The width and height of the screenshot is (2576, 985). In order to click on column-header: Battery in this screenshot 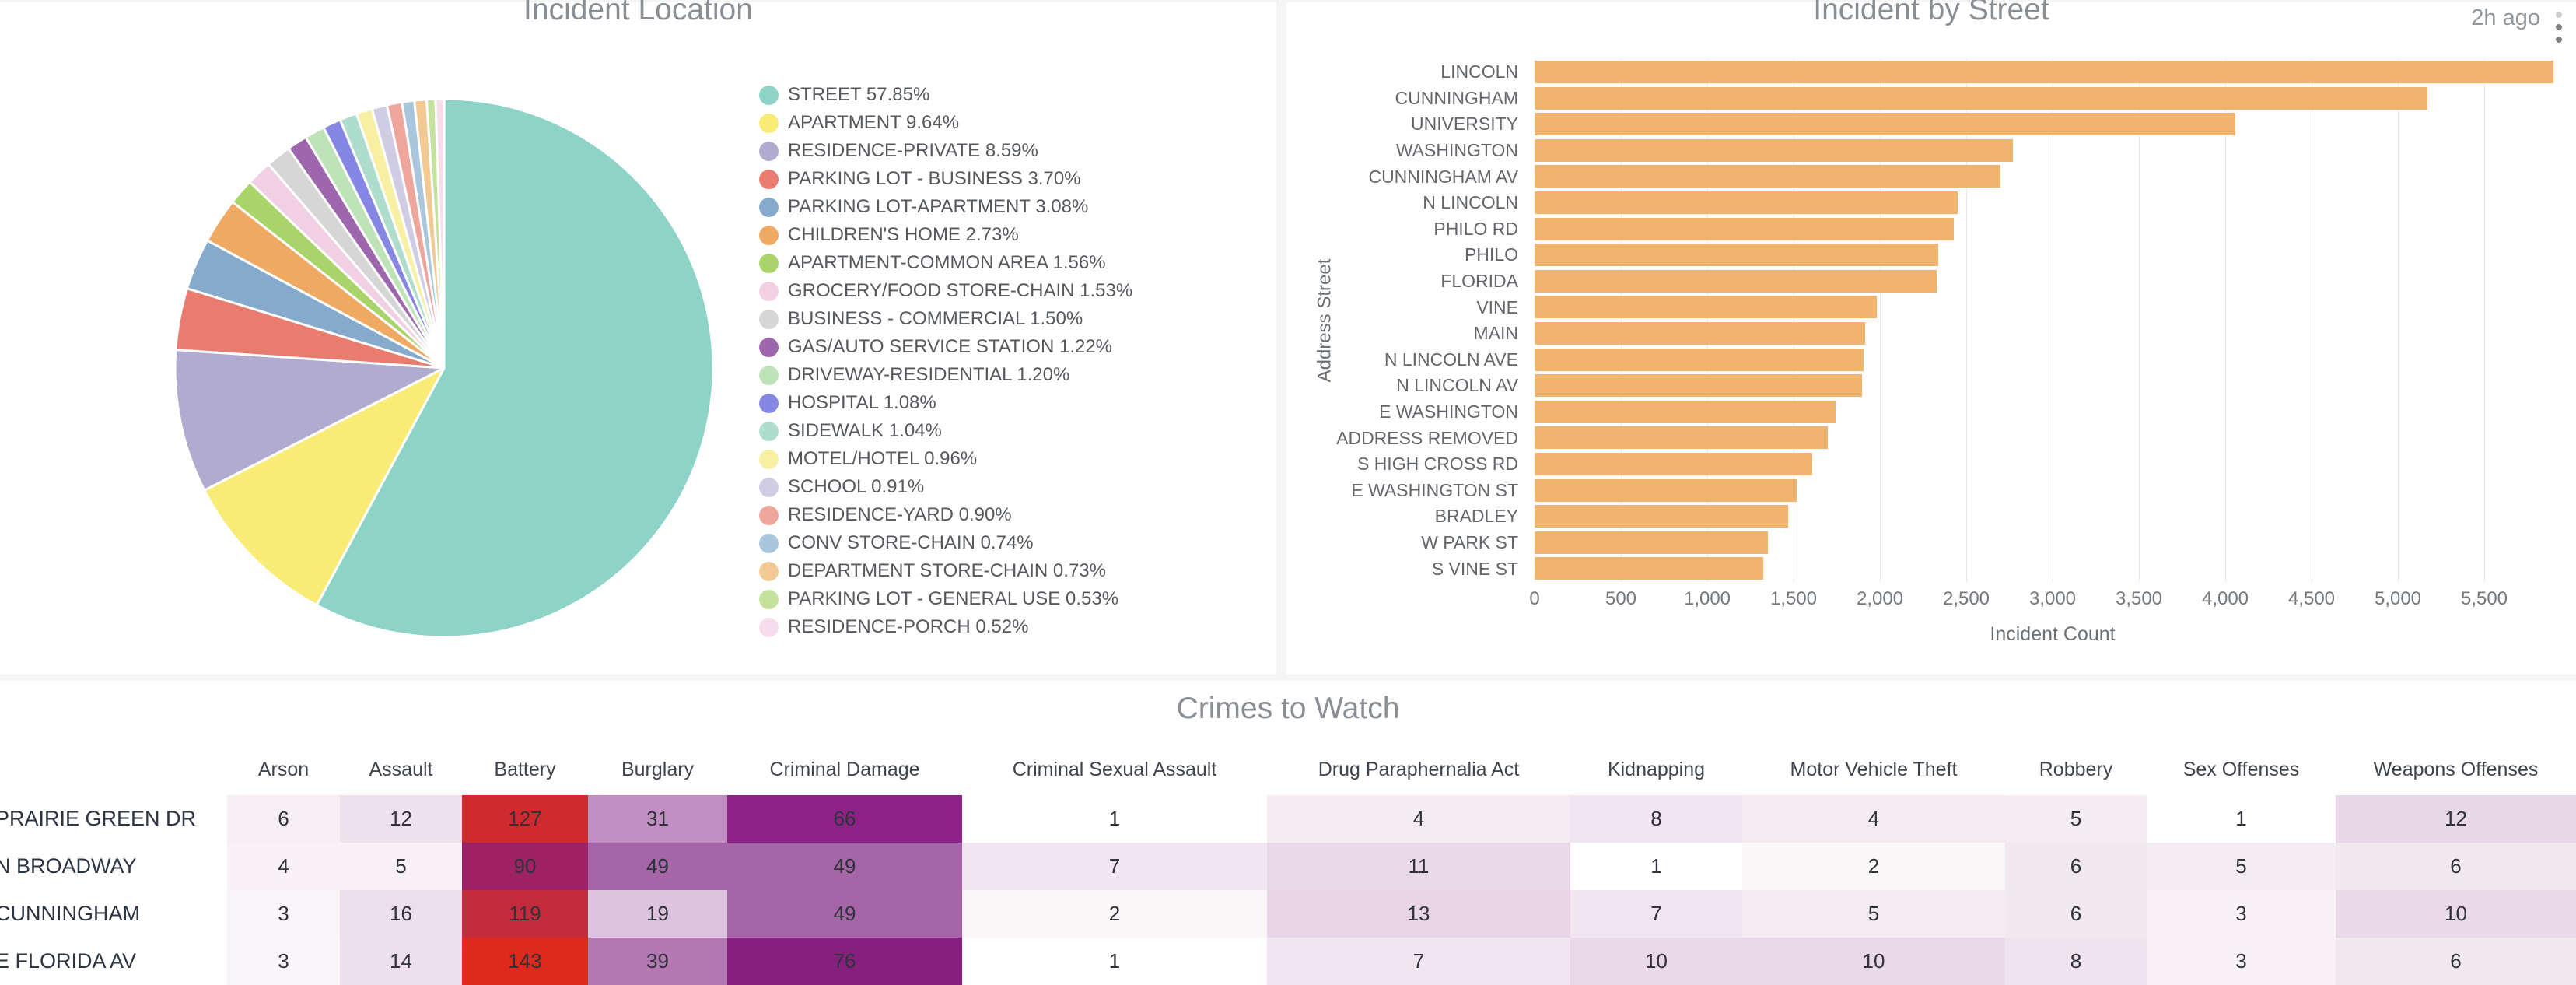, I will do `click(525, 769)`.